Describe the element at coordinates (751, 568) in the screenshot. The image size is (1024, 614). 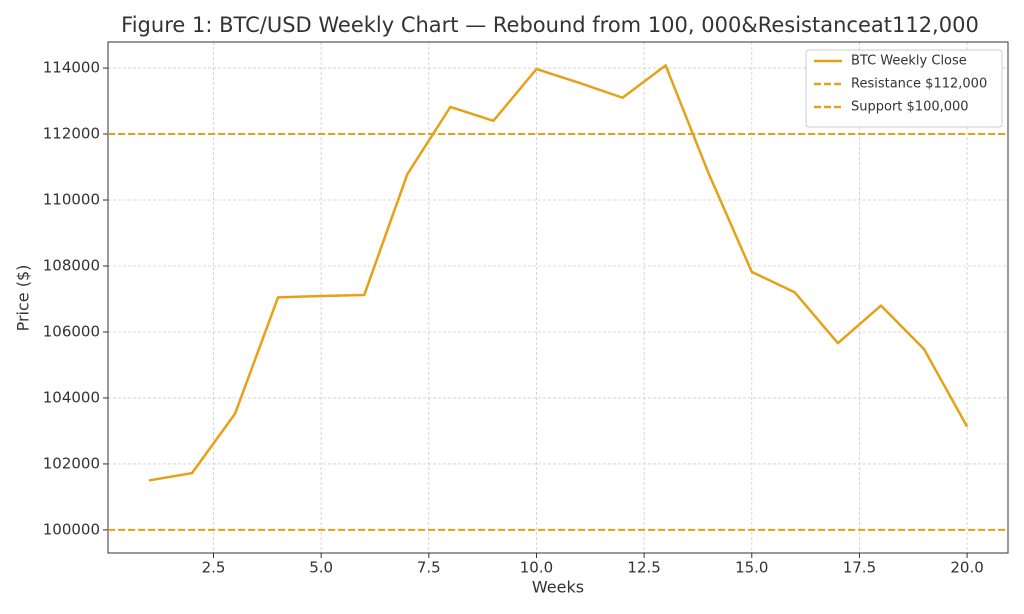
I see `x-tick-label: 15.0` at that location.